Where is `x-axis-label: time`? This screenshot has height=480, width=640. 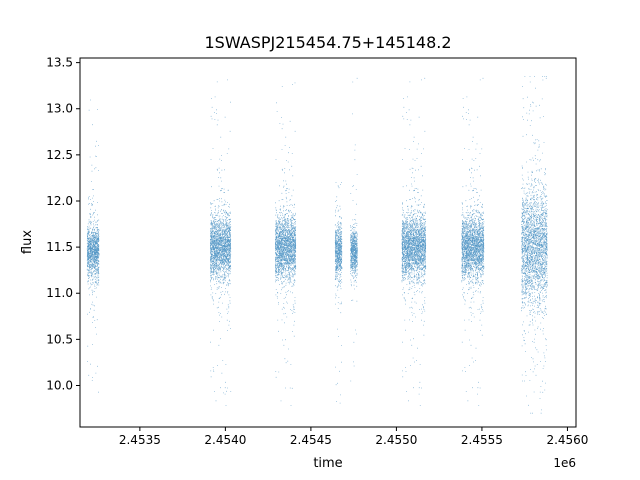 x-axis-label: time is located at coordinates (327, 463).